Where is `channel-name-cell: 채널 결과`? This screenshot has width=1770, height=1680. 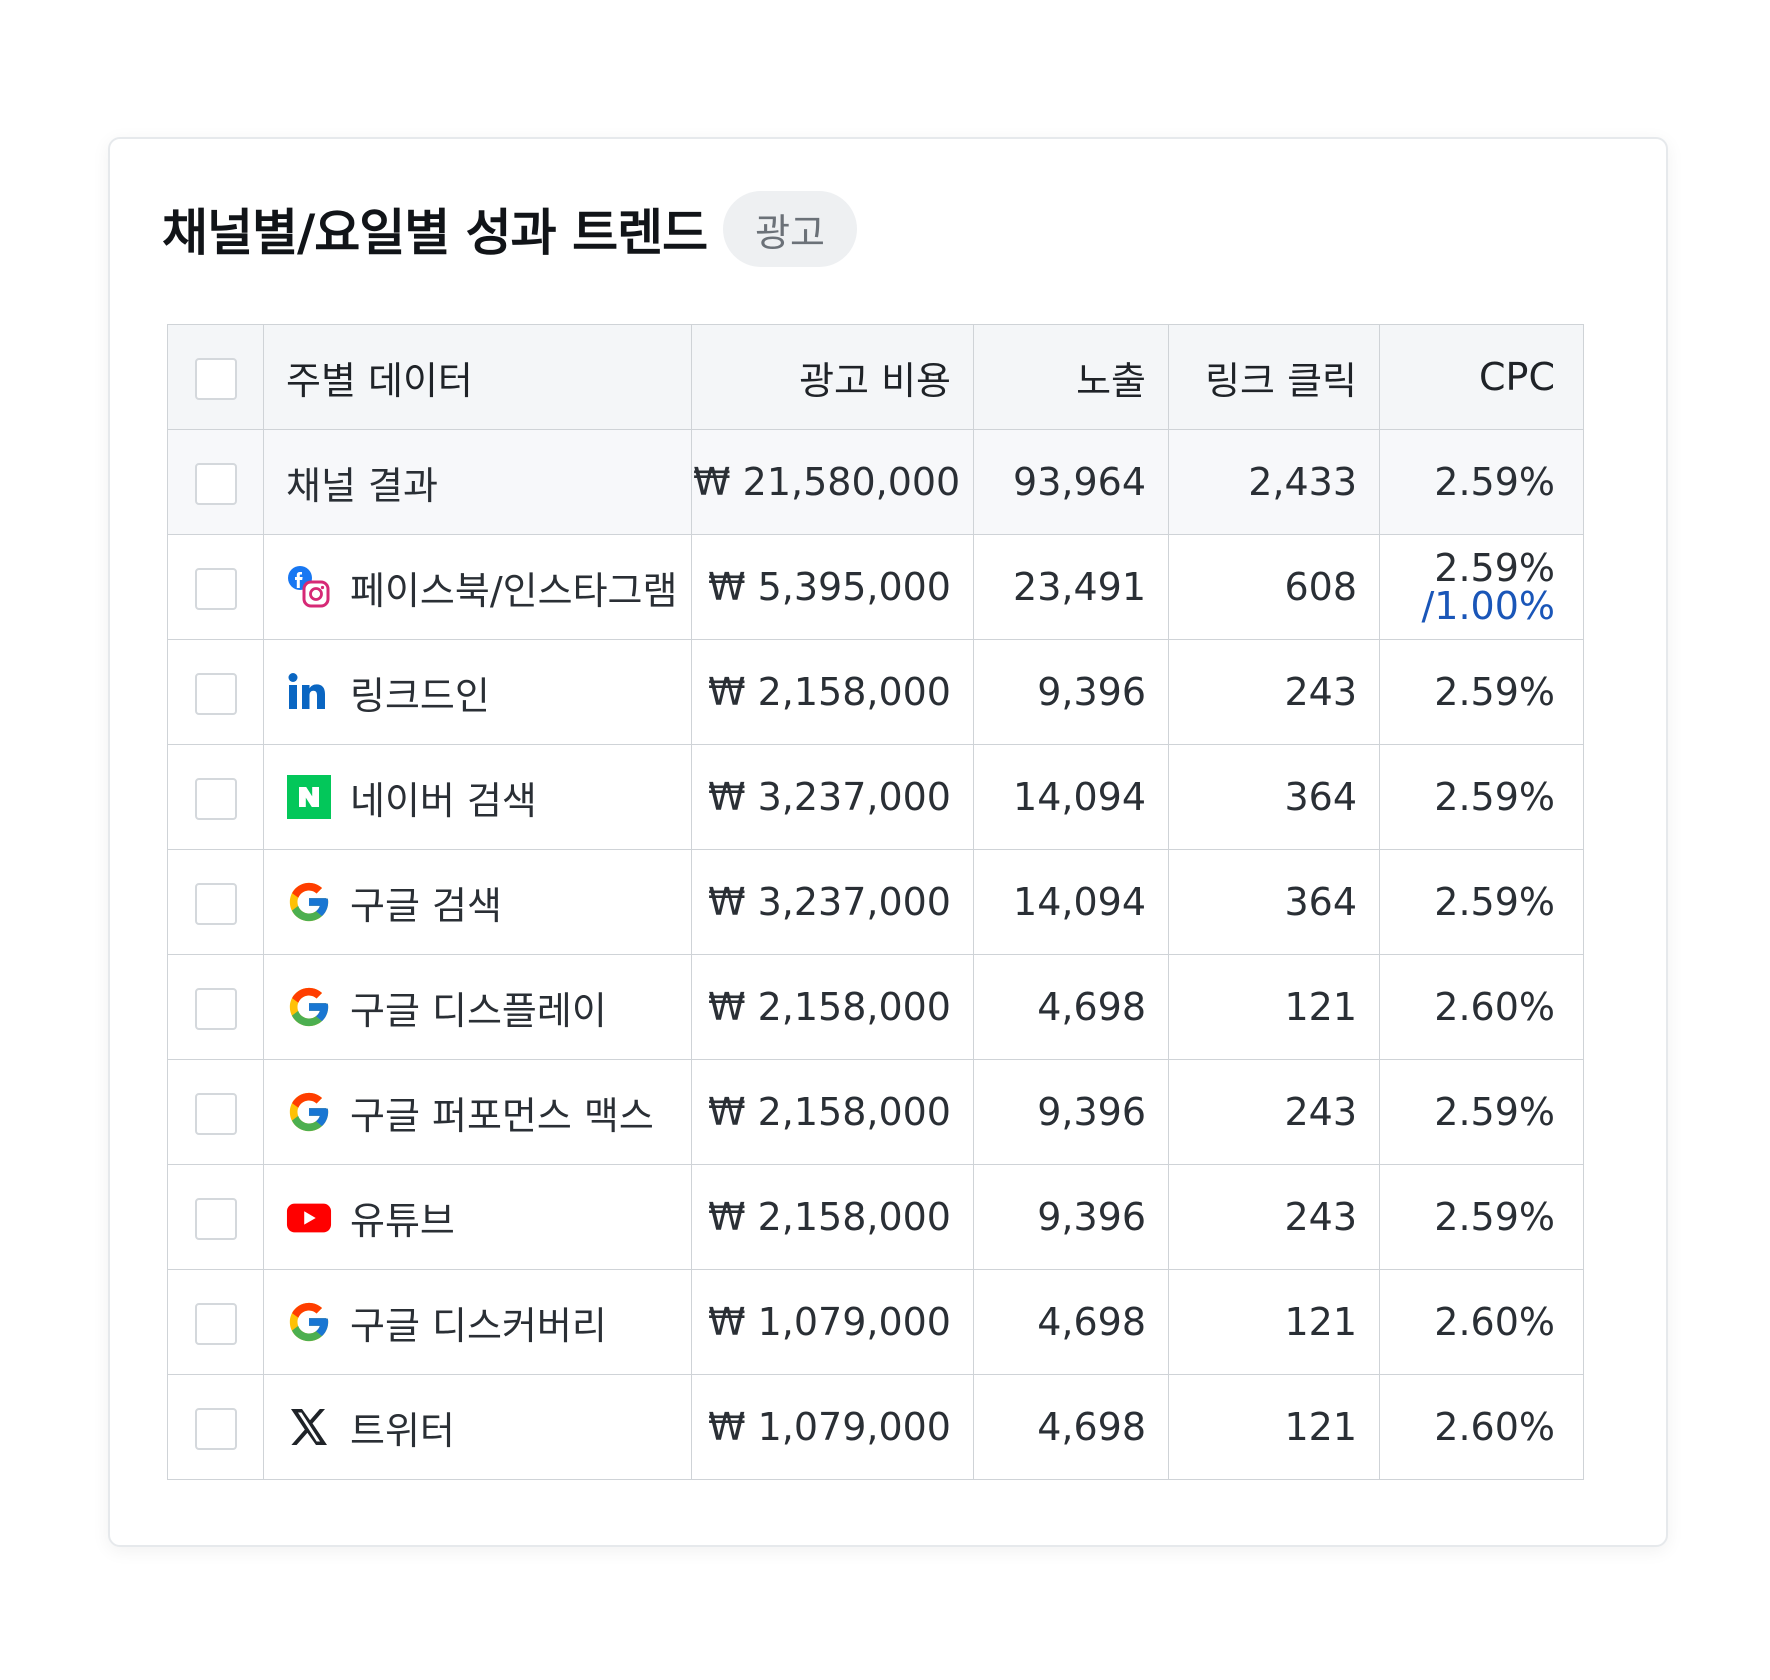
channel-name-cell: 채널 결과 is located at coordinates (477, 482).